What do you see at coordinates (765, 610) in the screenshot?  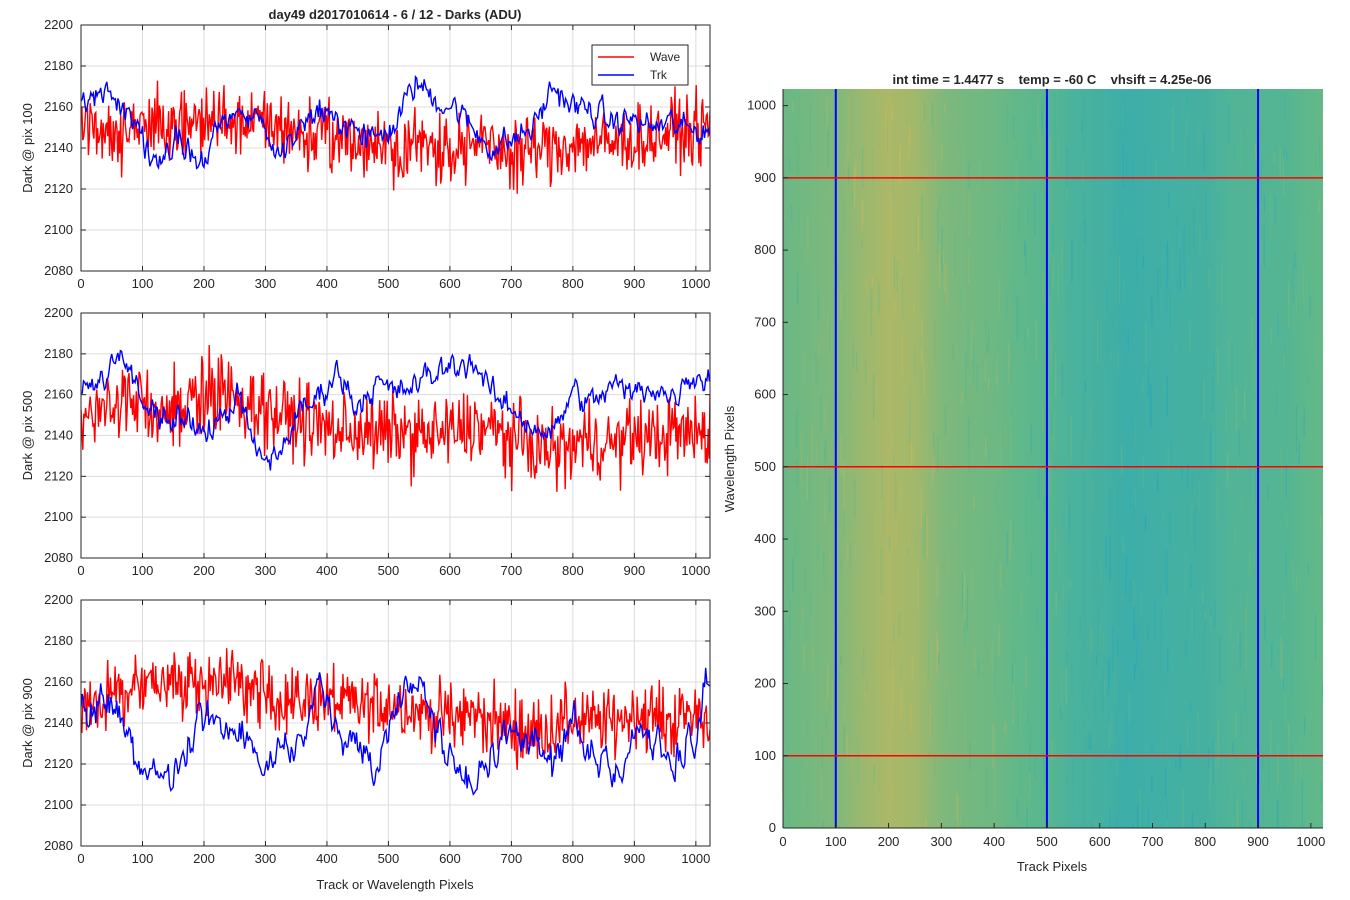 I see `y-tick-label: 300` at bounding box center [765, 610].